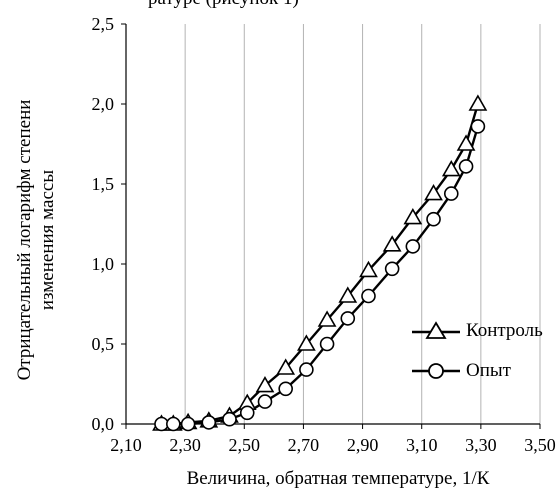 Image resolution: width=558 pixels, height=496 pixels. Describe the element at coordinates (24, 240) in the screenshot. I see `y-axis-label-line-1: Отрицательный логарифм степени` at that location.